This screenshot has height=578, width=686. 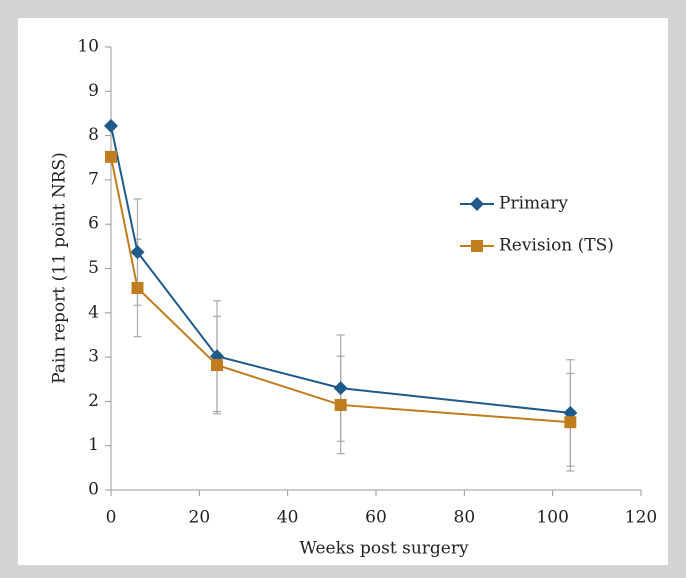 What do you see at coordinates (93, 91) in the screenshot?
I see `y-tick-label: 9` at bounding box center [93, 91].